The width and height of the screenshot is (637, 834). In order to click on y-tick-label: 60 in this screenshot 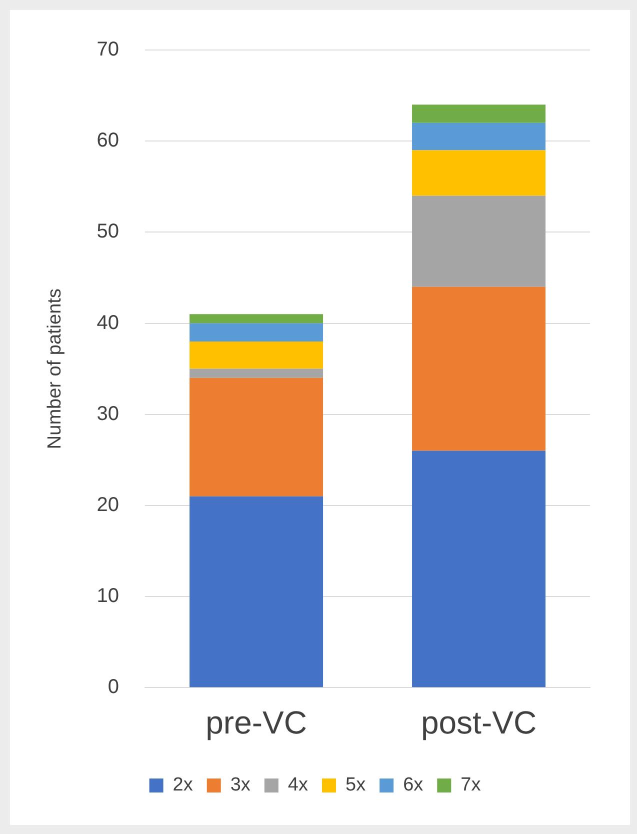, I will do `click(108, 141)`.